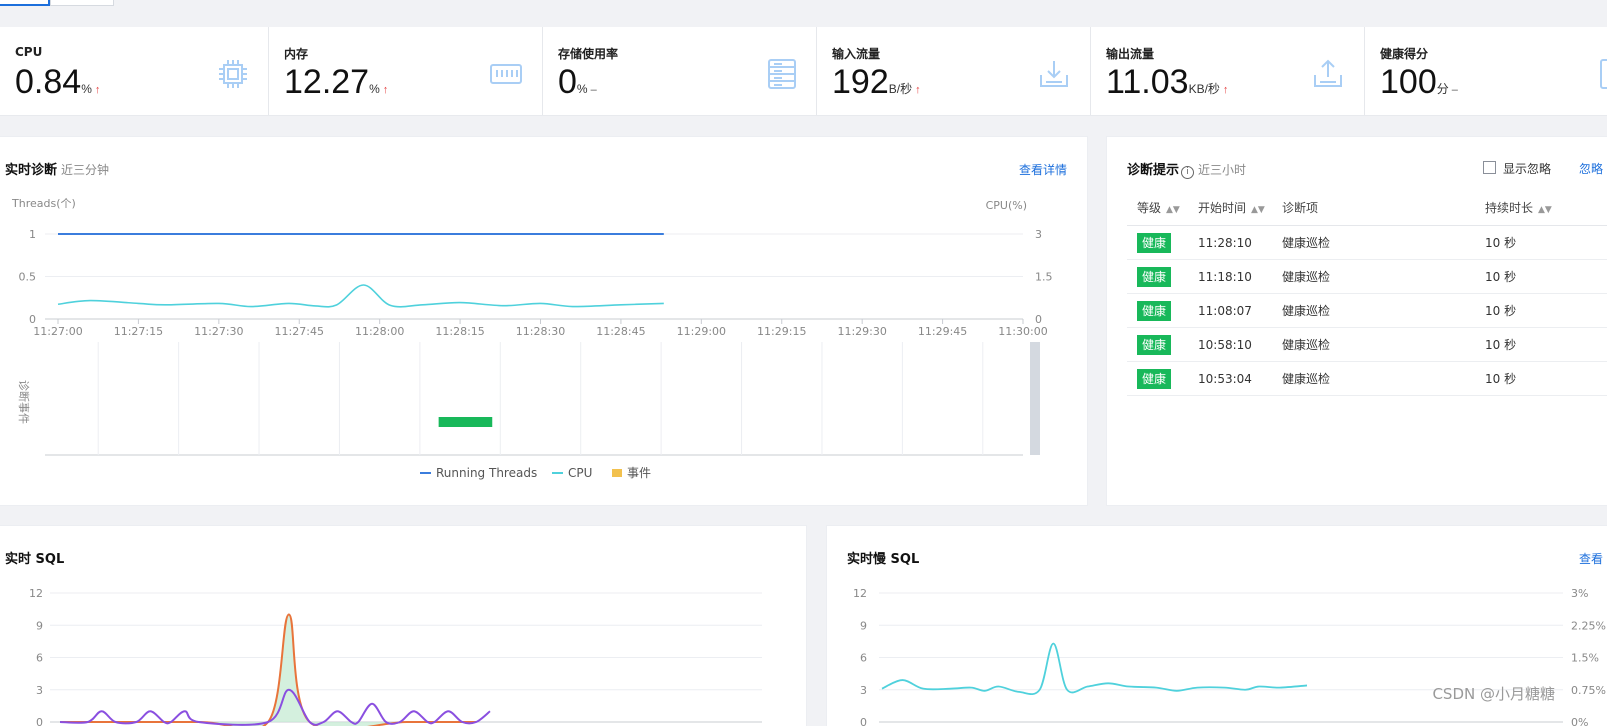 The height and width of the screenshot is (726, 1607). Describe the element at coordinates (617, 473) in the screenshot. I see `legend-event-marker` at that location.